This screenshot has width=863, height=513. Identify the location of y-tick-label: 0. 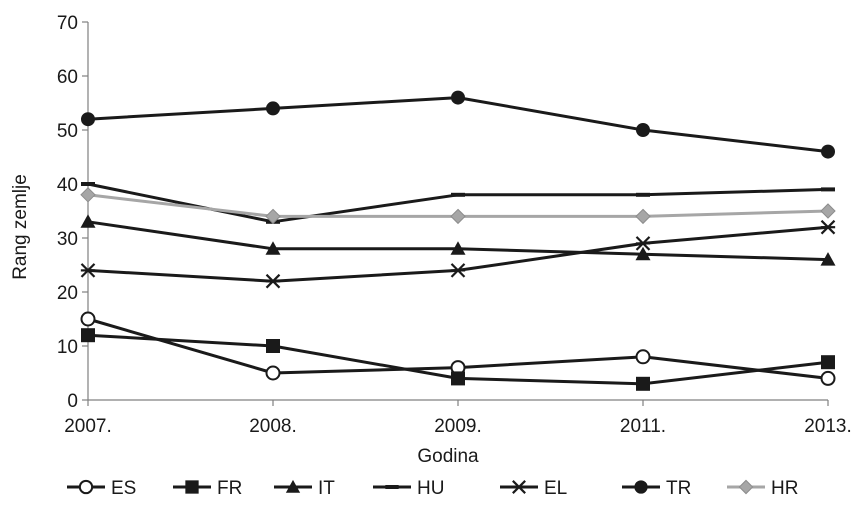
(72, 401).